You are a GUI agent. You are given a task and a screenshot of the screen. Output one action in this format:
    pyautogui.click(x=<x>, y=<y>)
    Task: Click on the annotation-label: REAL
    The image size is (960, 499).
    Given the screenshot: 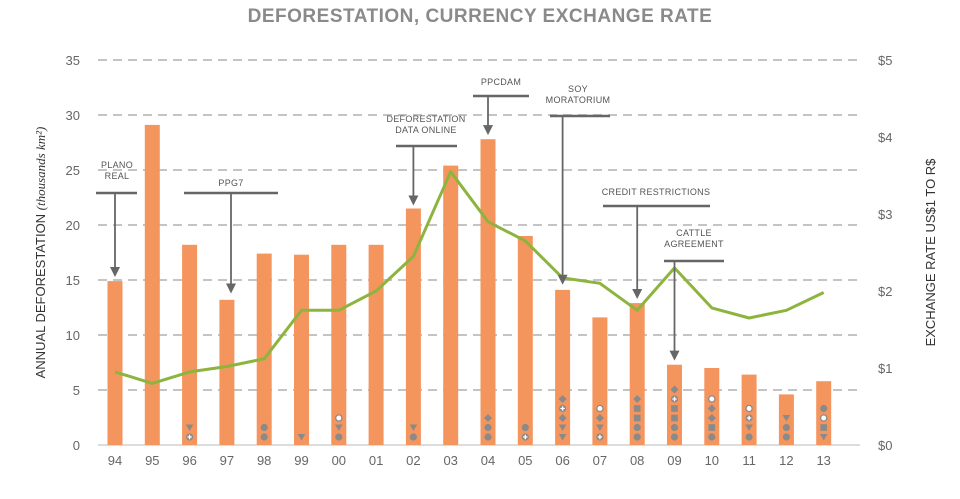 What is the action you would take?
    pyautogui.click(x=117, y=176)
    